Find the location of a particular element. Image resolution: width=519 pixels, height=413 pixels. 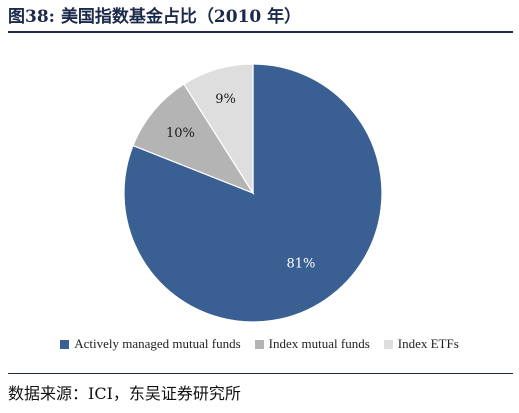

legend-label-1: Actively managed mutual funds is located at coordinates (157, 343).